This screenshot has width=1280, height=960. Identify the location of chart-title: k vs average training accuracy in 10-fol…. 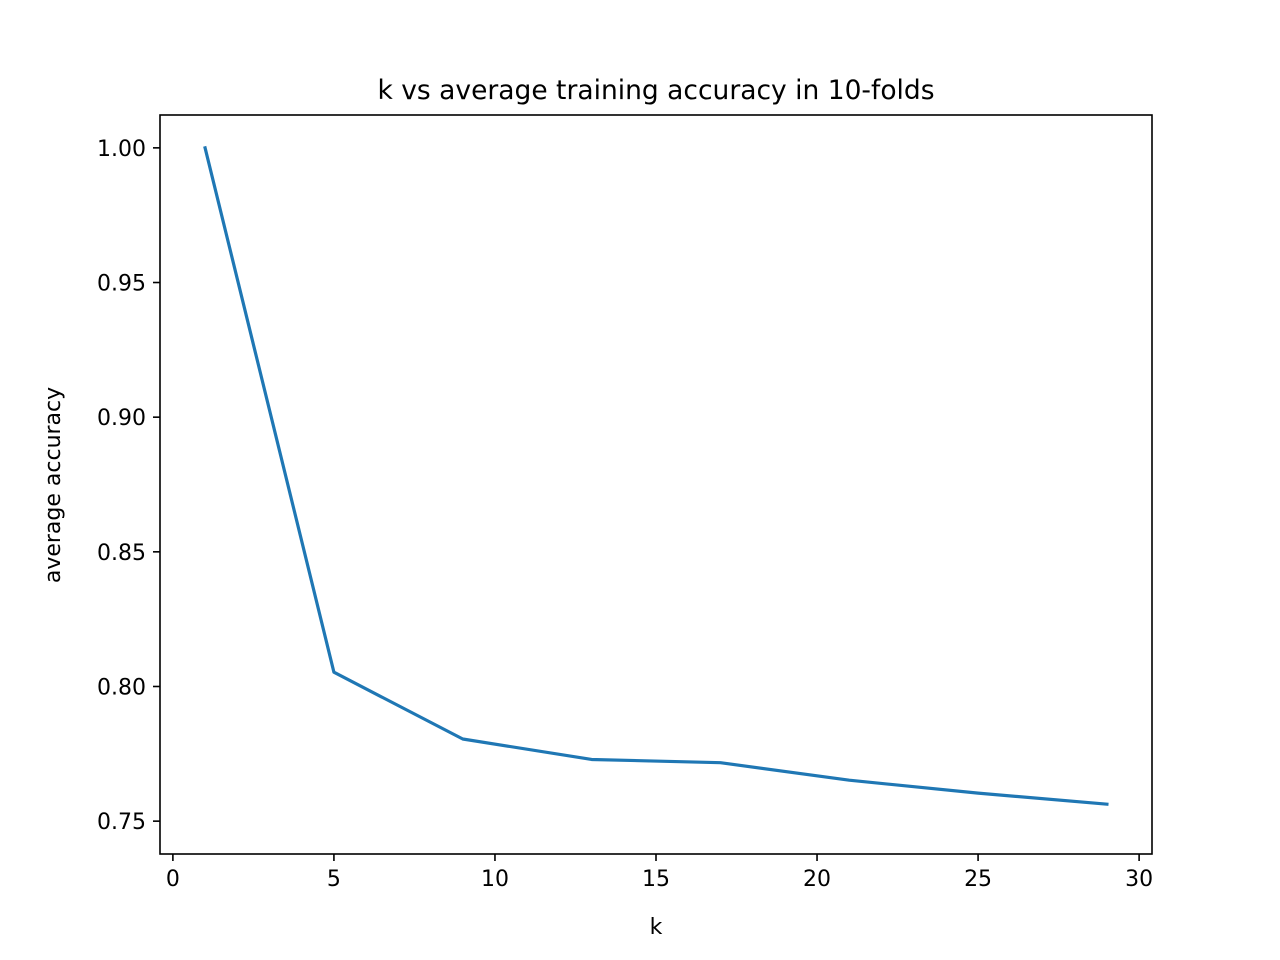
(655, 90).